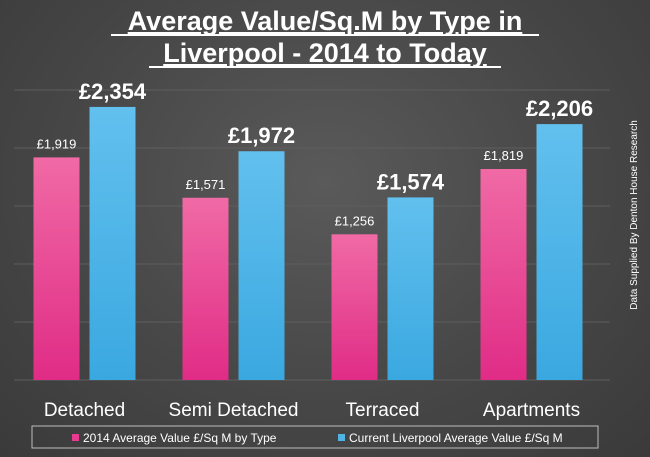 Image resolution: width=650 pixels, height=457 pixels. I want to click on data-label-detached-current: £2,354, so click(113, 91).